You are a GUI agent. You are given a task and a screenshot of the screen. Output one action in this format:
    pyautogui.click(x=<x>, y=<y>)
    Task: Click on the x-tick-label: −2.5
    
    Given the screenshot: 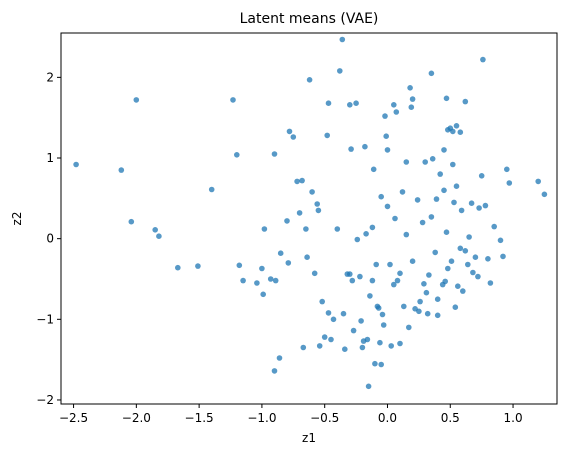 What is the action you would take?
    pyautogui.click(x=73, y=418)
    